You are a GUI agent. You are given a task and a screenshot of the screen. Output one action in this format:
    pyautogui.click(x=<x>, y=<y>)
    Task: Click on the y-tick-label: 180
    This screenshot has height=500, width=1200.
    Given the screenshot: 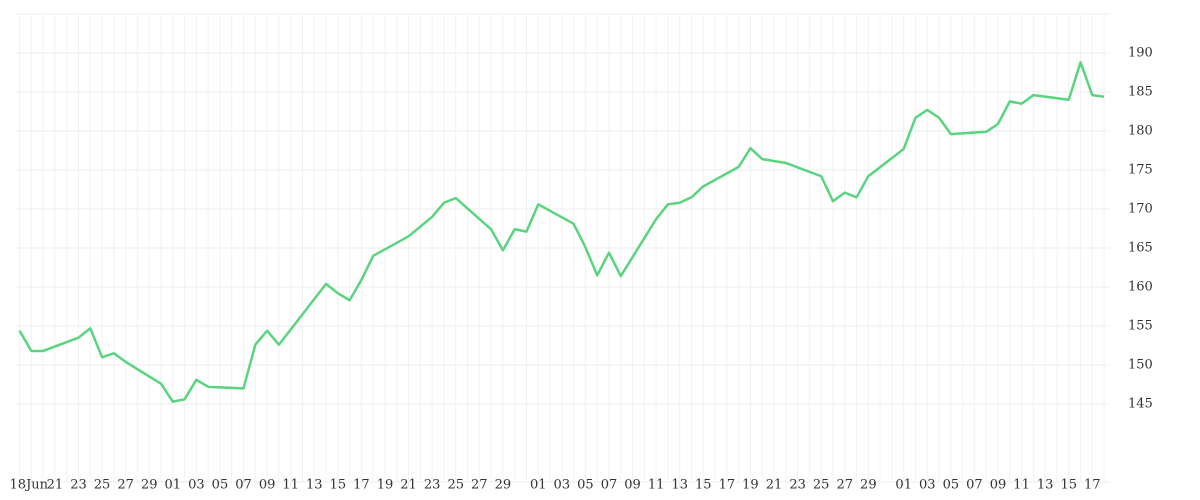 What is the action you would take?
    pyautogui.click(x=1140, y=131)
    